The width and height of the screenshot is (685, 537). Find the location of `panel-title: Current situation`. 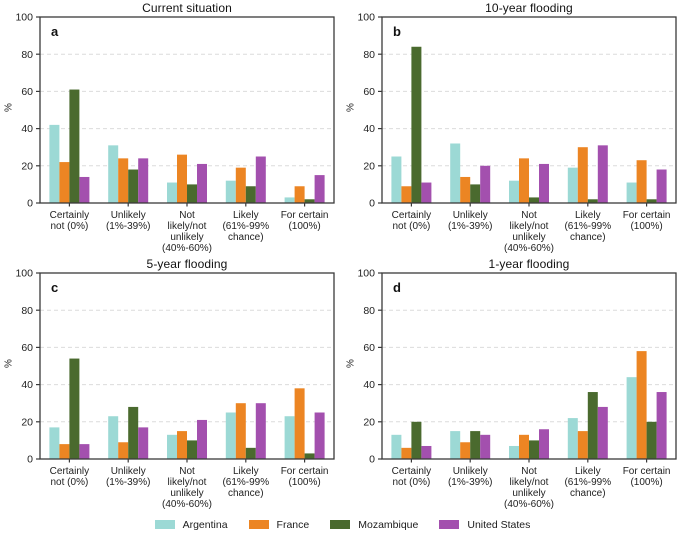

panel-title: Current situation is located at coordinates (187, 8).